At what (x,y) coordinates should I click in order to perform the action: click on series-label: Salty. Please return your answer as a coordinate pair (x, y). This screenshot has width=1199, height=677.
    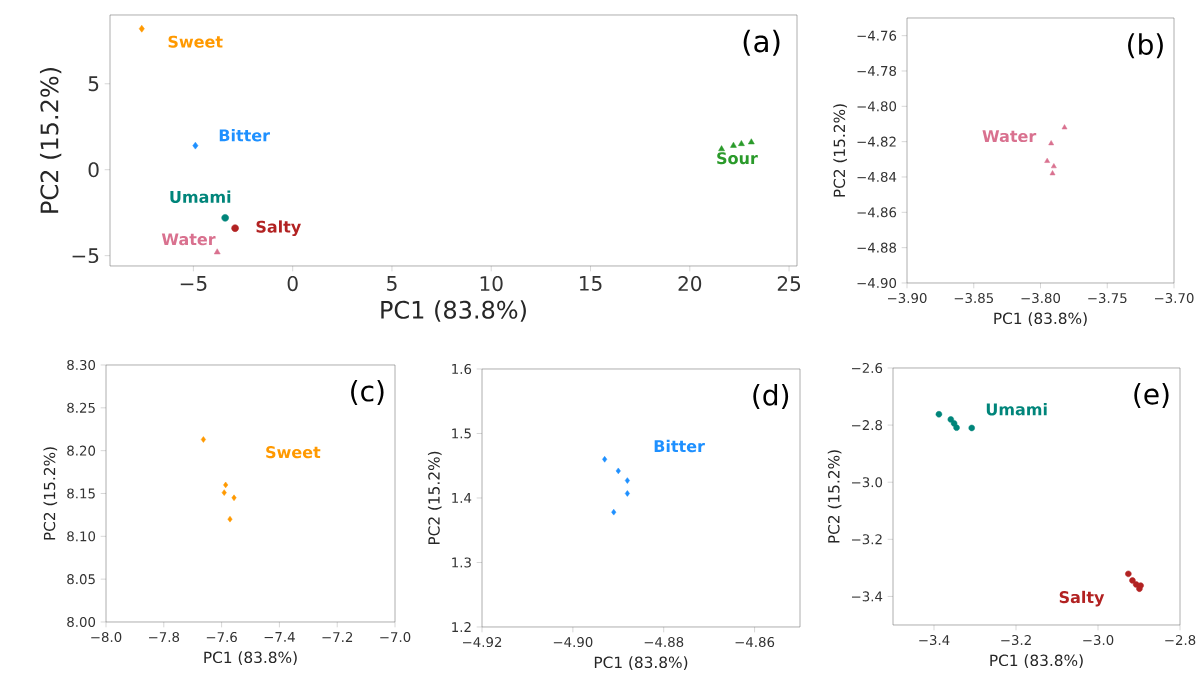
    Looking at the image, I should click on (1082, 598).